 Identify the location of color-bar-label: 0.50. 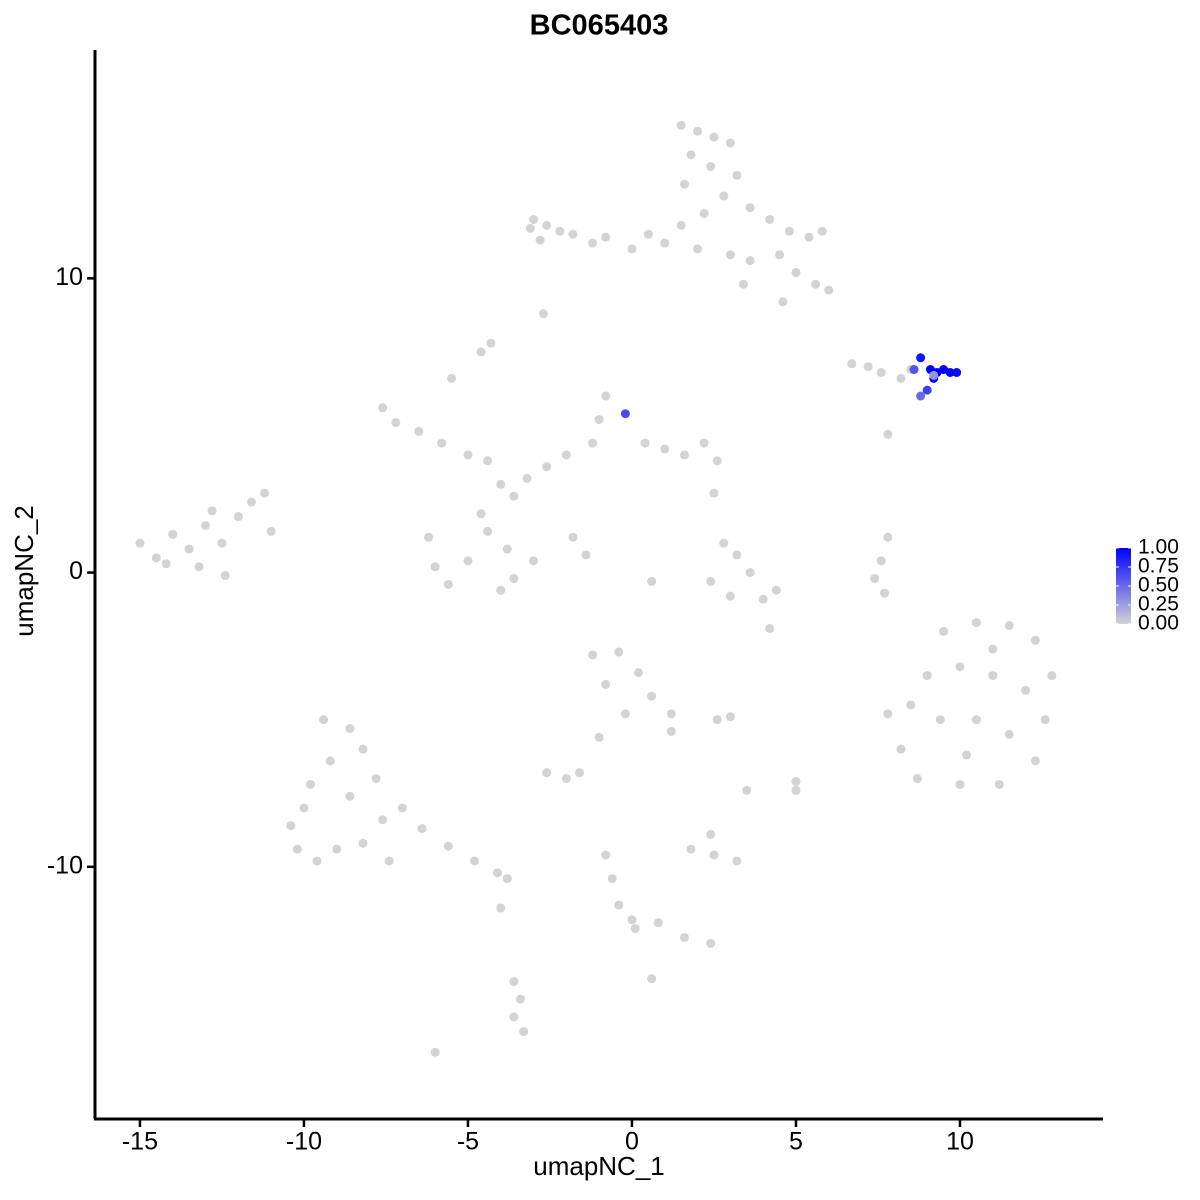
(1158, 585).